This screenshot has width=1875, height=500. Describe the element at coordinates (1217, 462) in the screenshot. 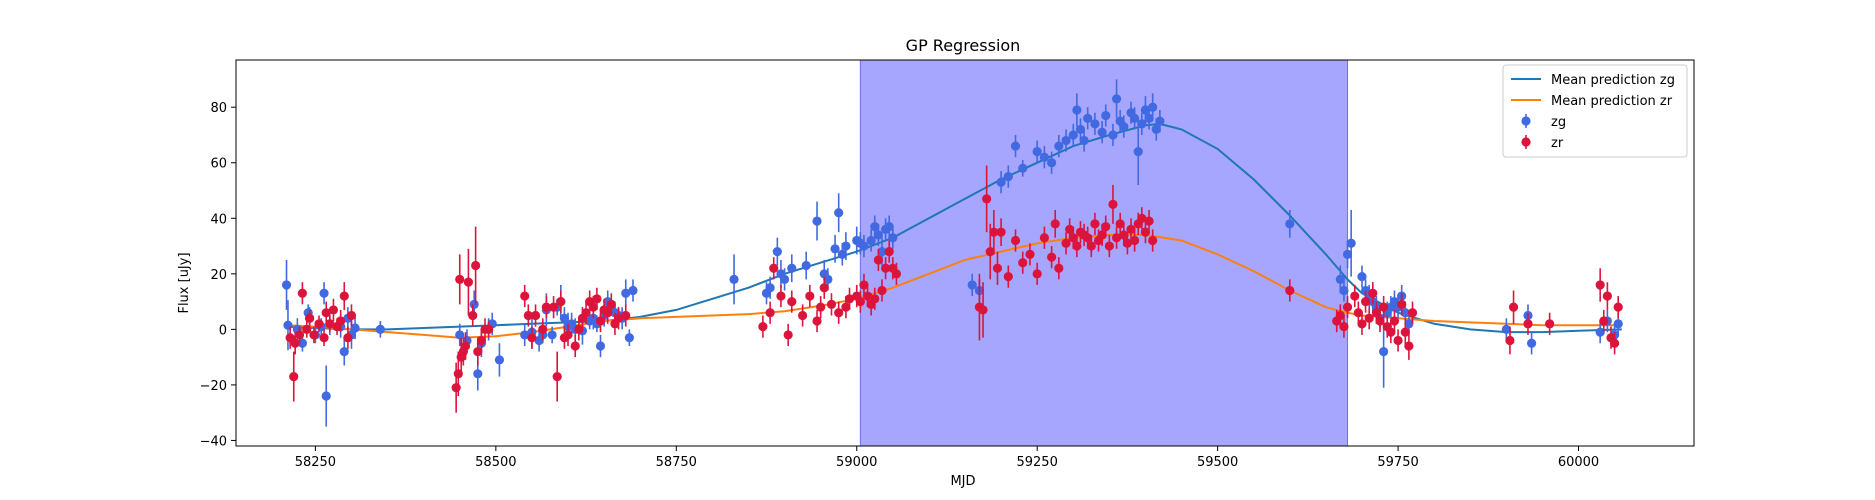

I see `x-tick-label: 59500` at that location.